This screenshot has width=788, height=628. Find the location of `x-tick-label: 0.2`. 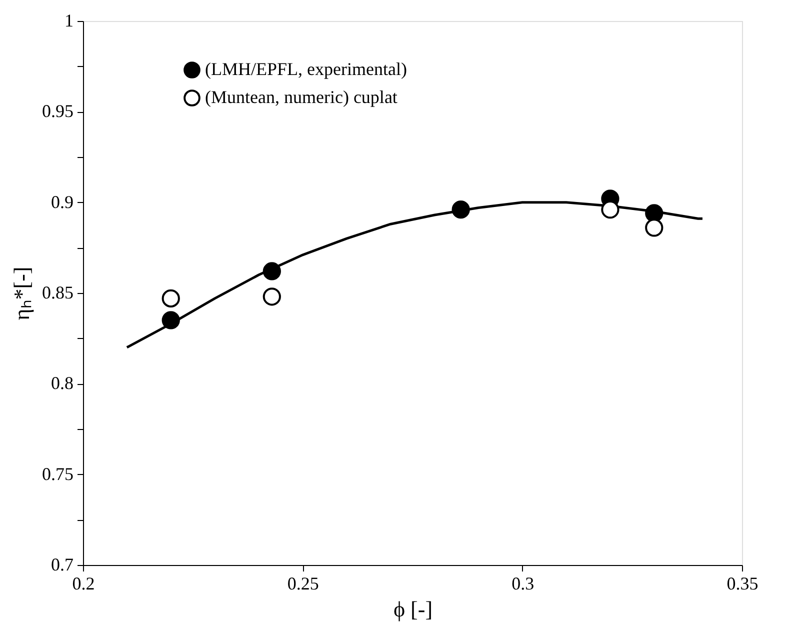

x-tick-label: 0.2 is located at coordinates (83, 584).